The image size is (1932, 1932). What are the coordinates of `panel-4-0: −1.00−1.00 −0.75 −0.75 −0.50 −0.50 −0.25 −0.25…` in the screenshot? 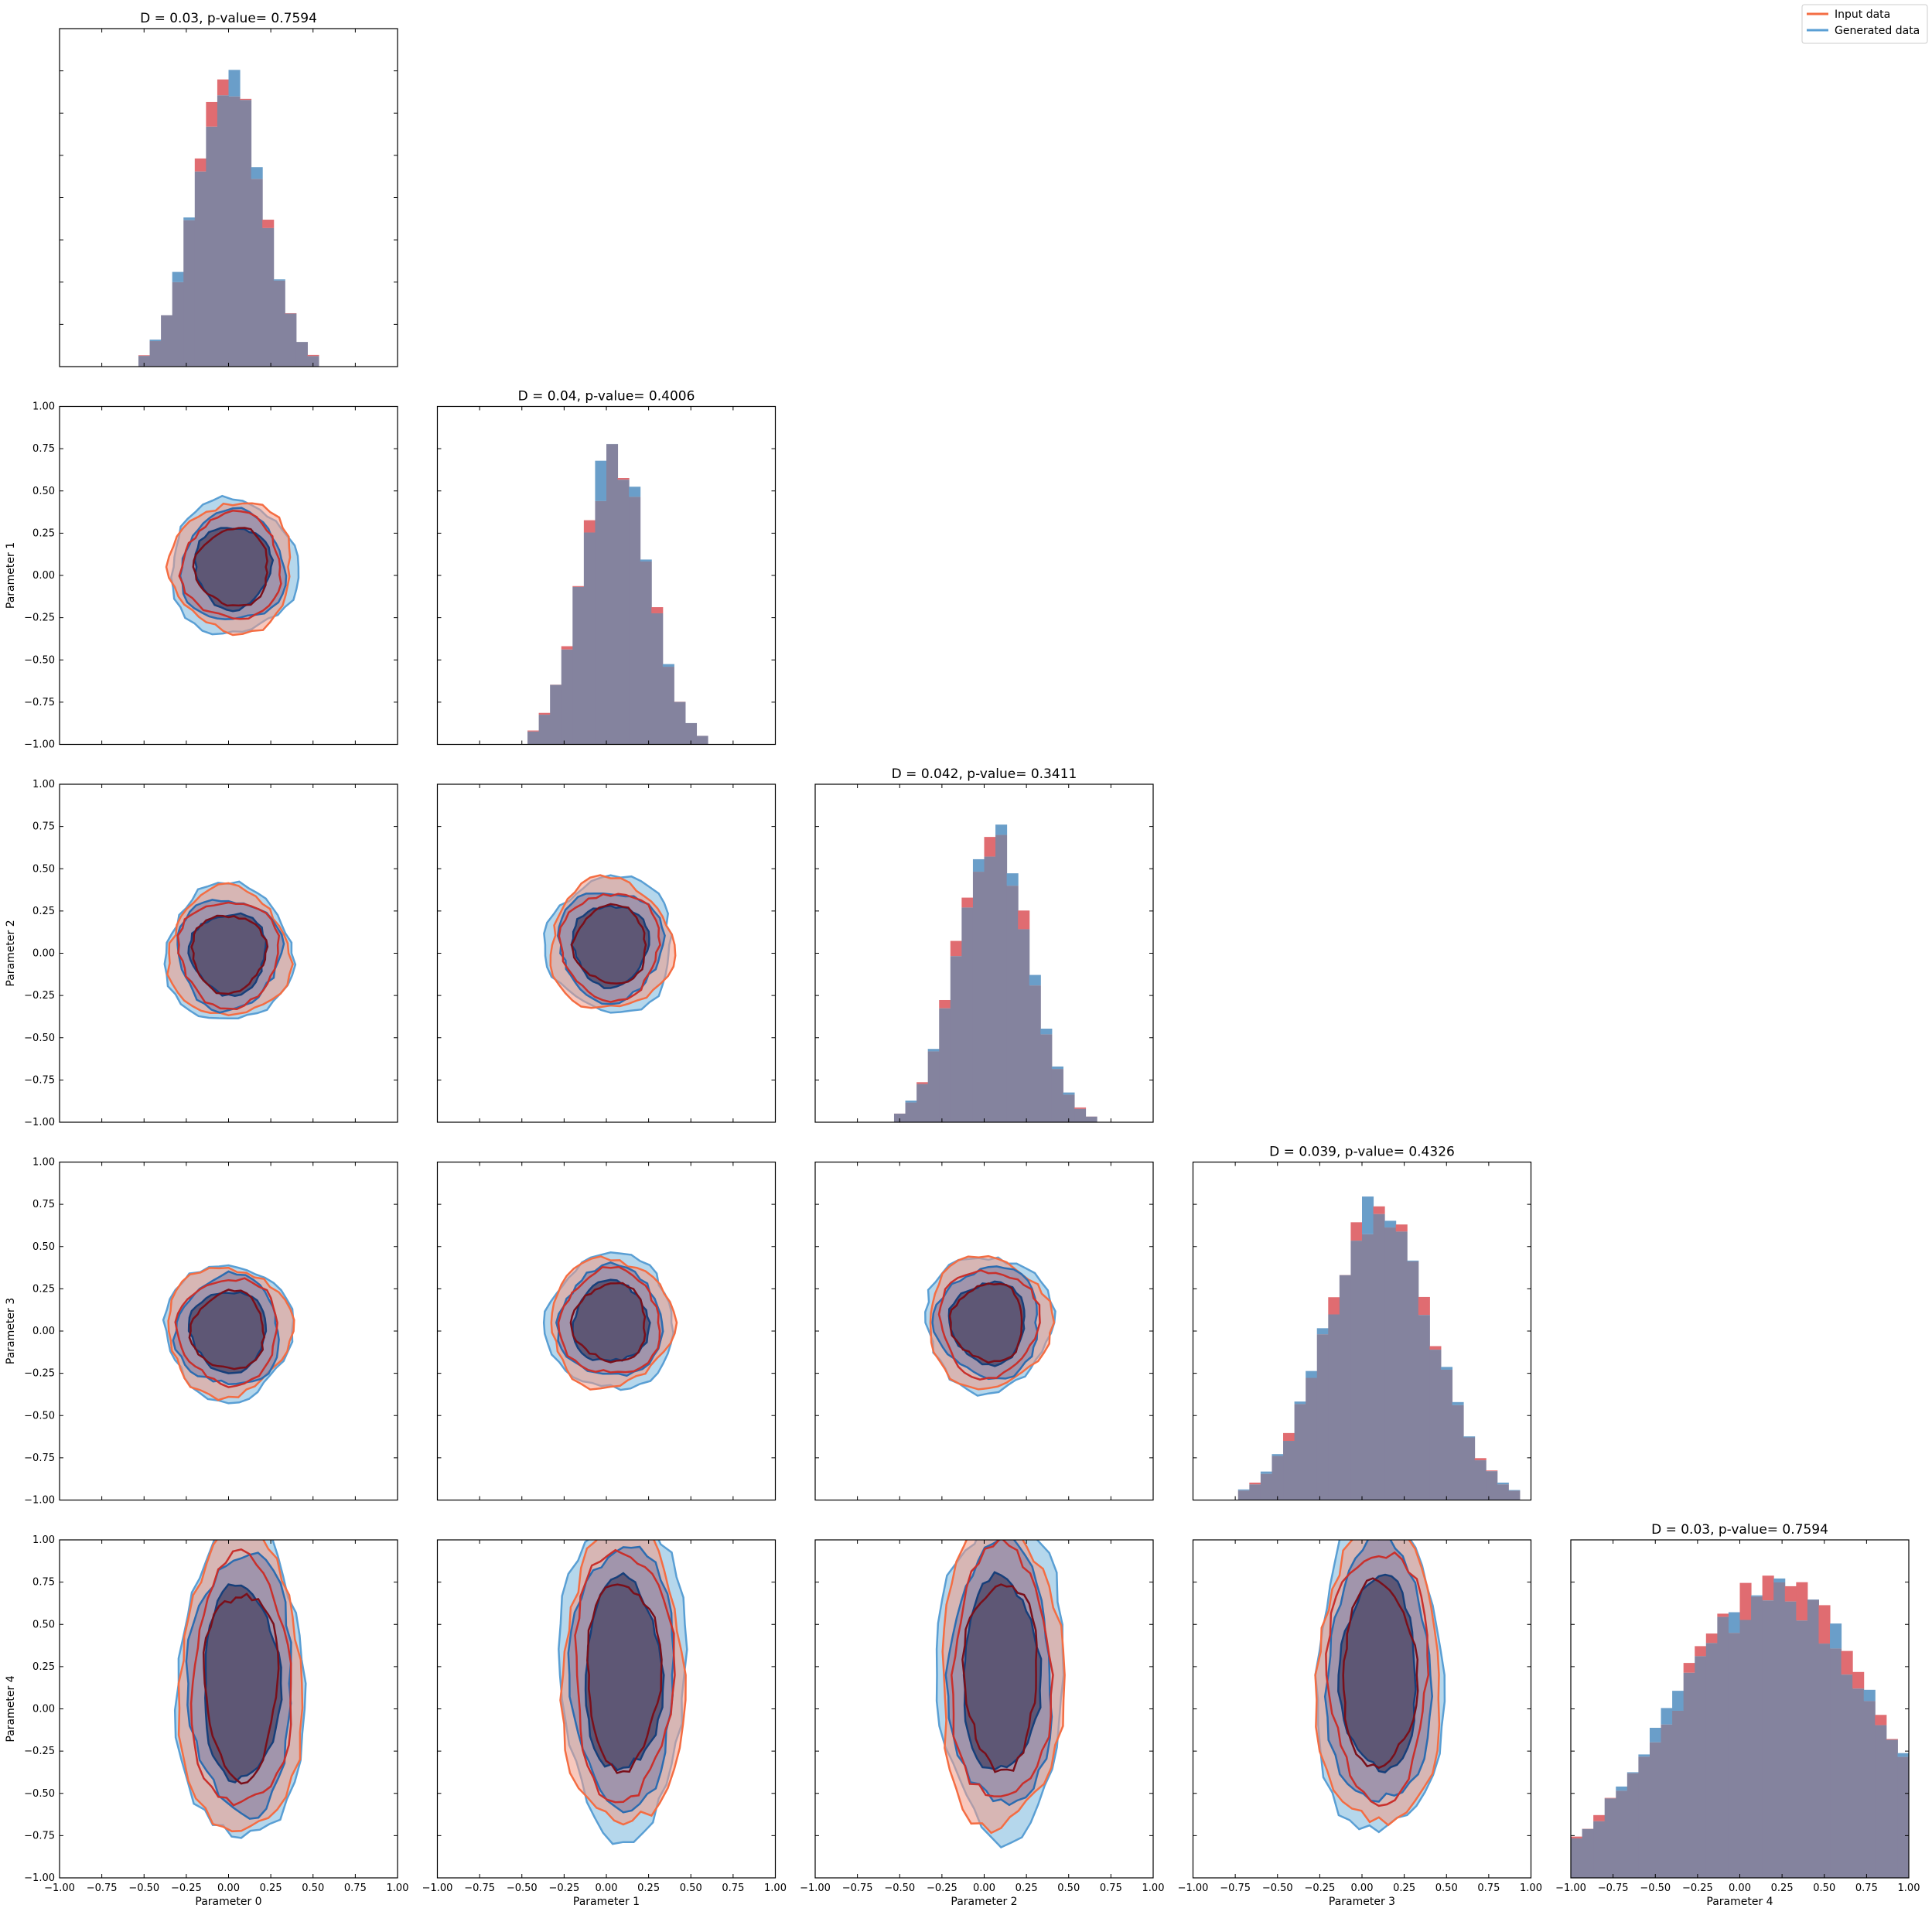 It's located at (206, 1721).